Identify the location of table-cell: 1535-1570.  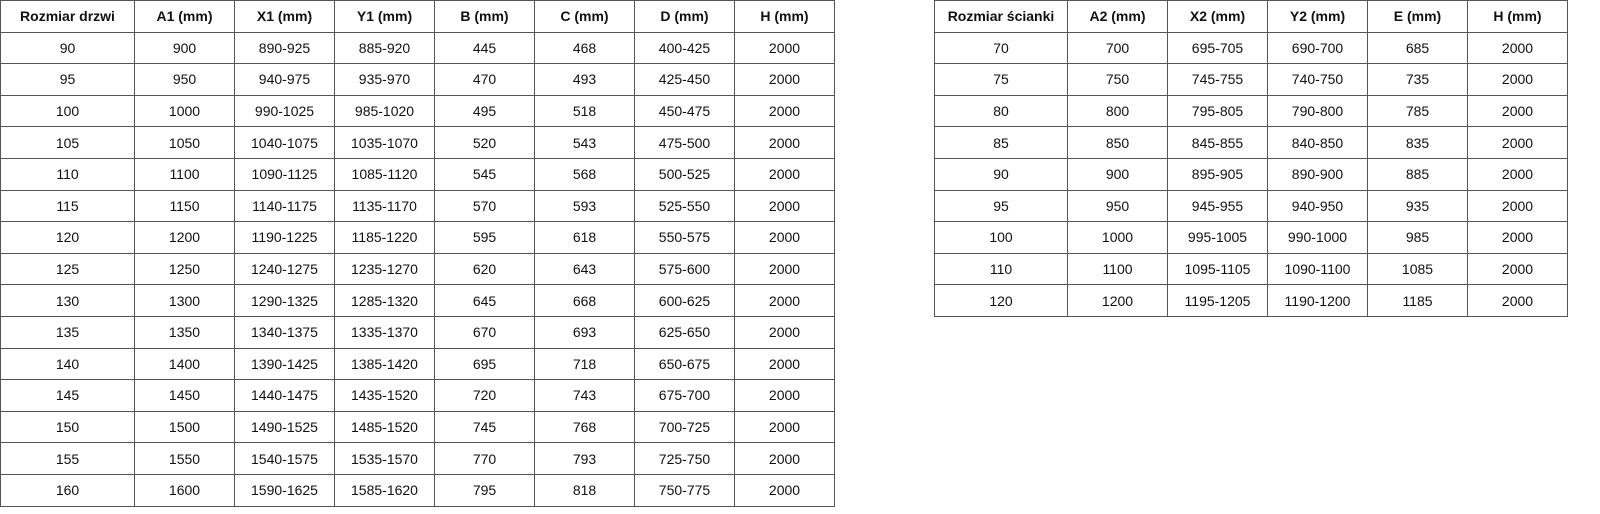
(384, 458).